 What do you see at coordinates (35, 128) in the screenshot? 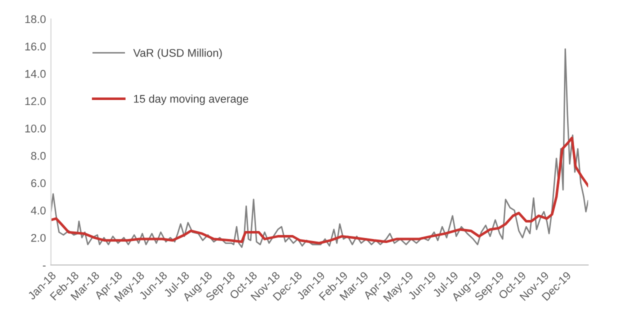
I see `y-tick-label: 10.0` at bounding box center [35, 128].